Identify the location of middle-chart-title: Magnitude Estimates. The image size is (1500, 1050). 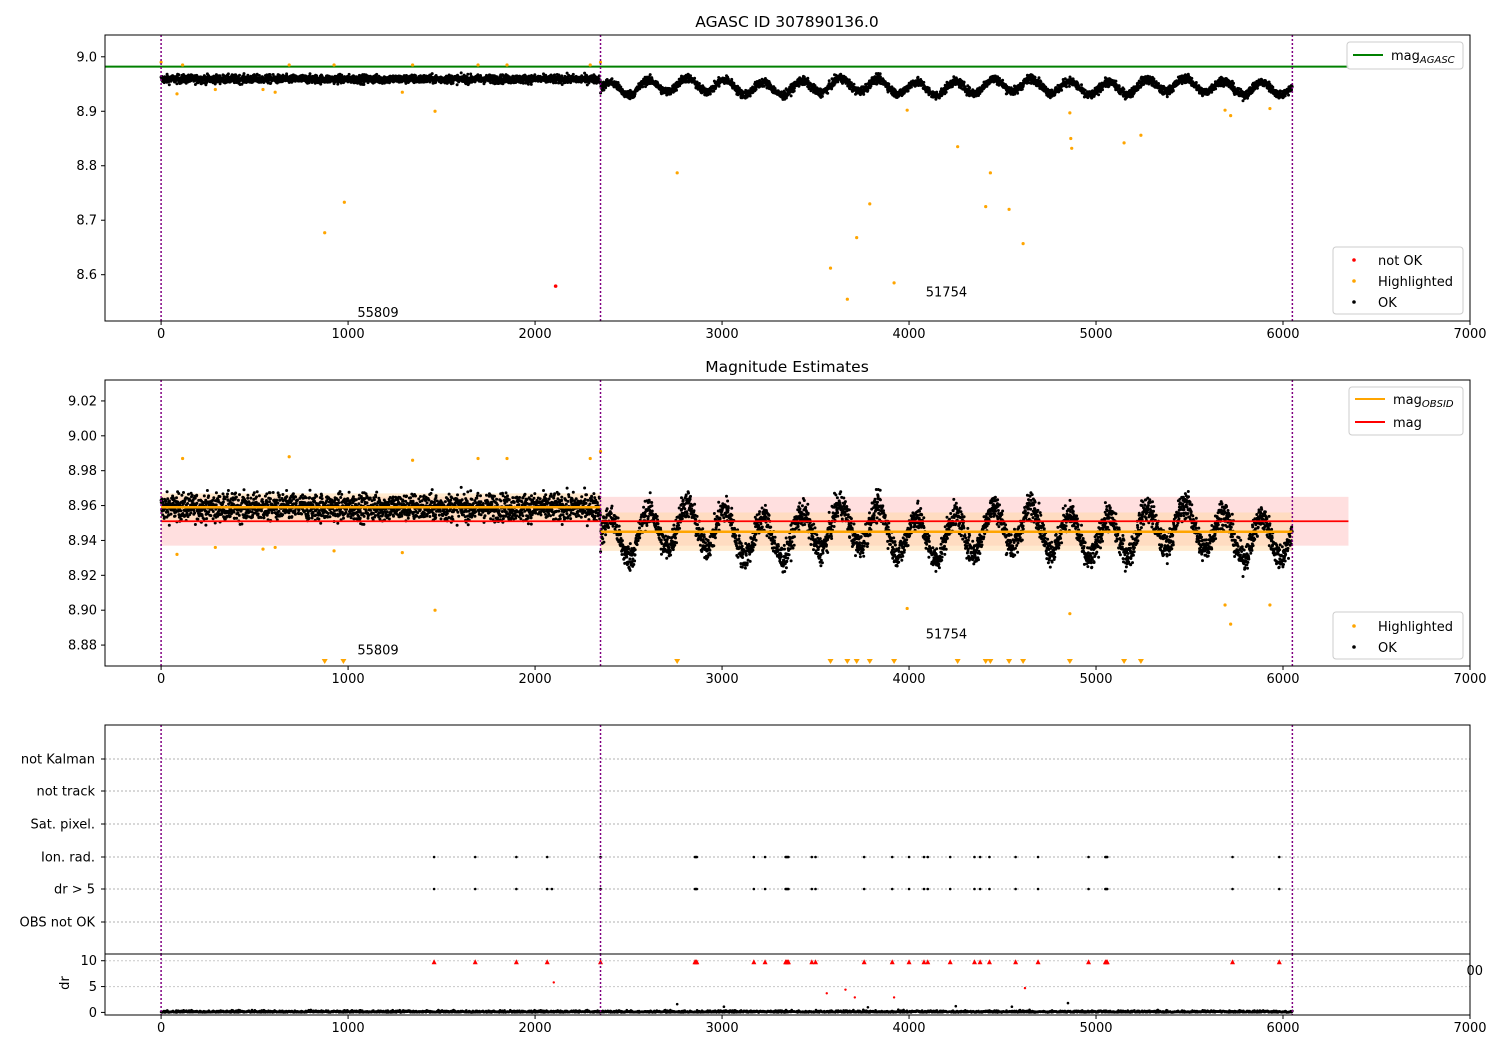
(787, 367).